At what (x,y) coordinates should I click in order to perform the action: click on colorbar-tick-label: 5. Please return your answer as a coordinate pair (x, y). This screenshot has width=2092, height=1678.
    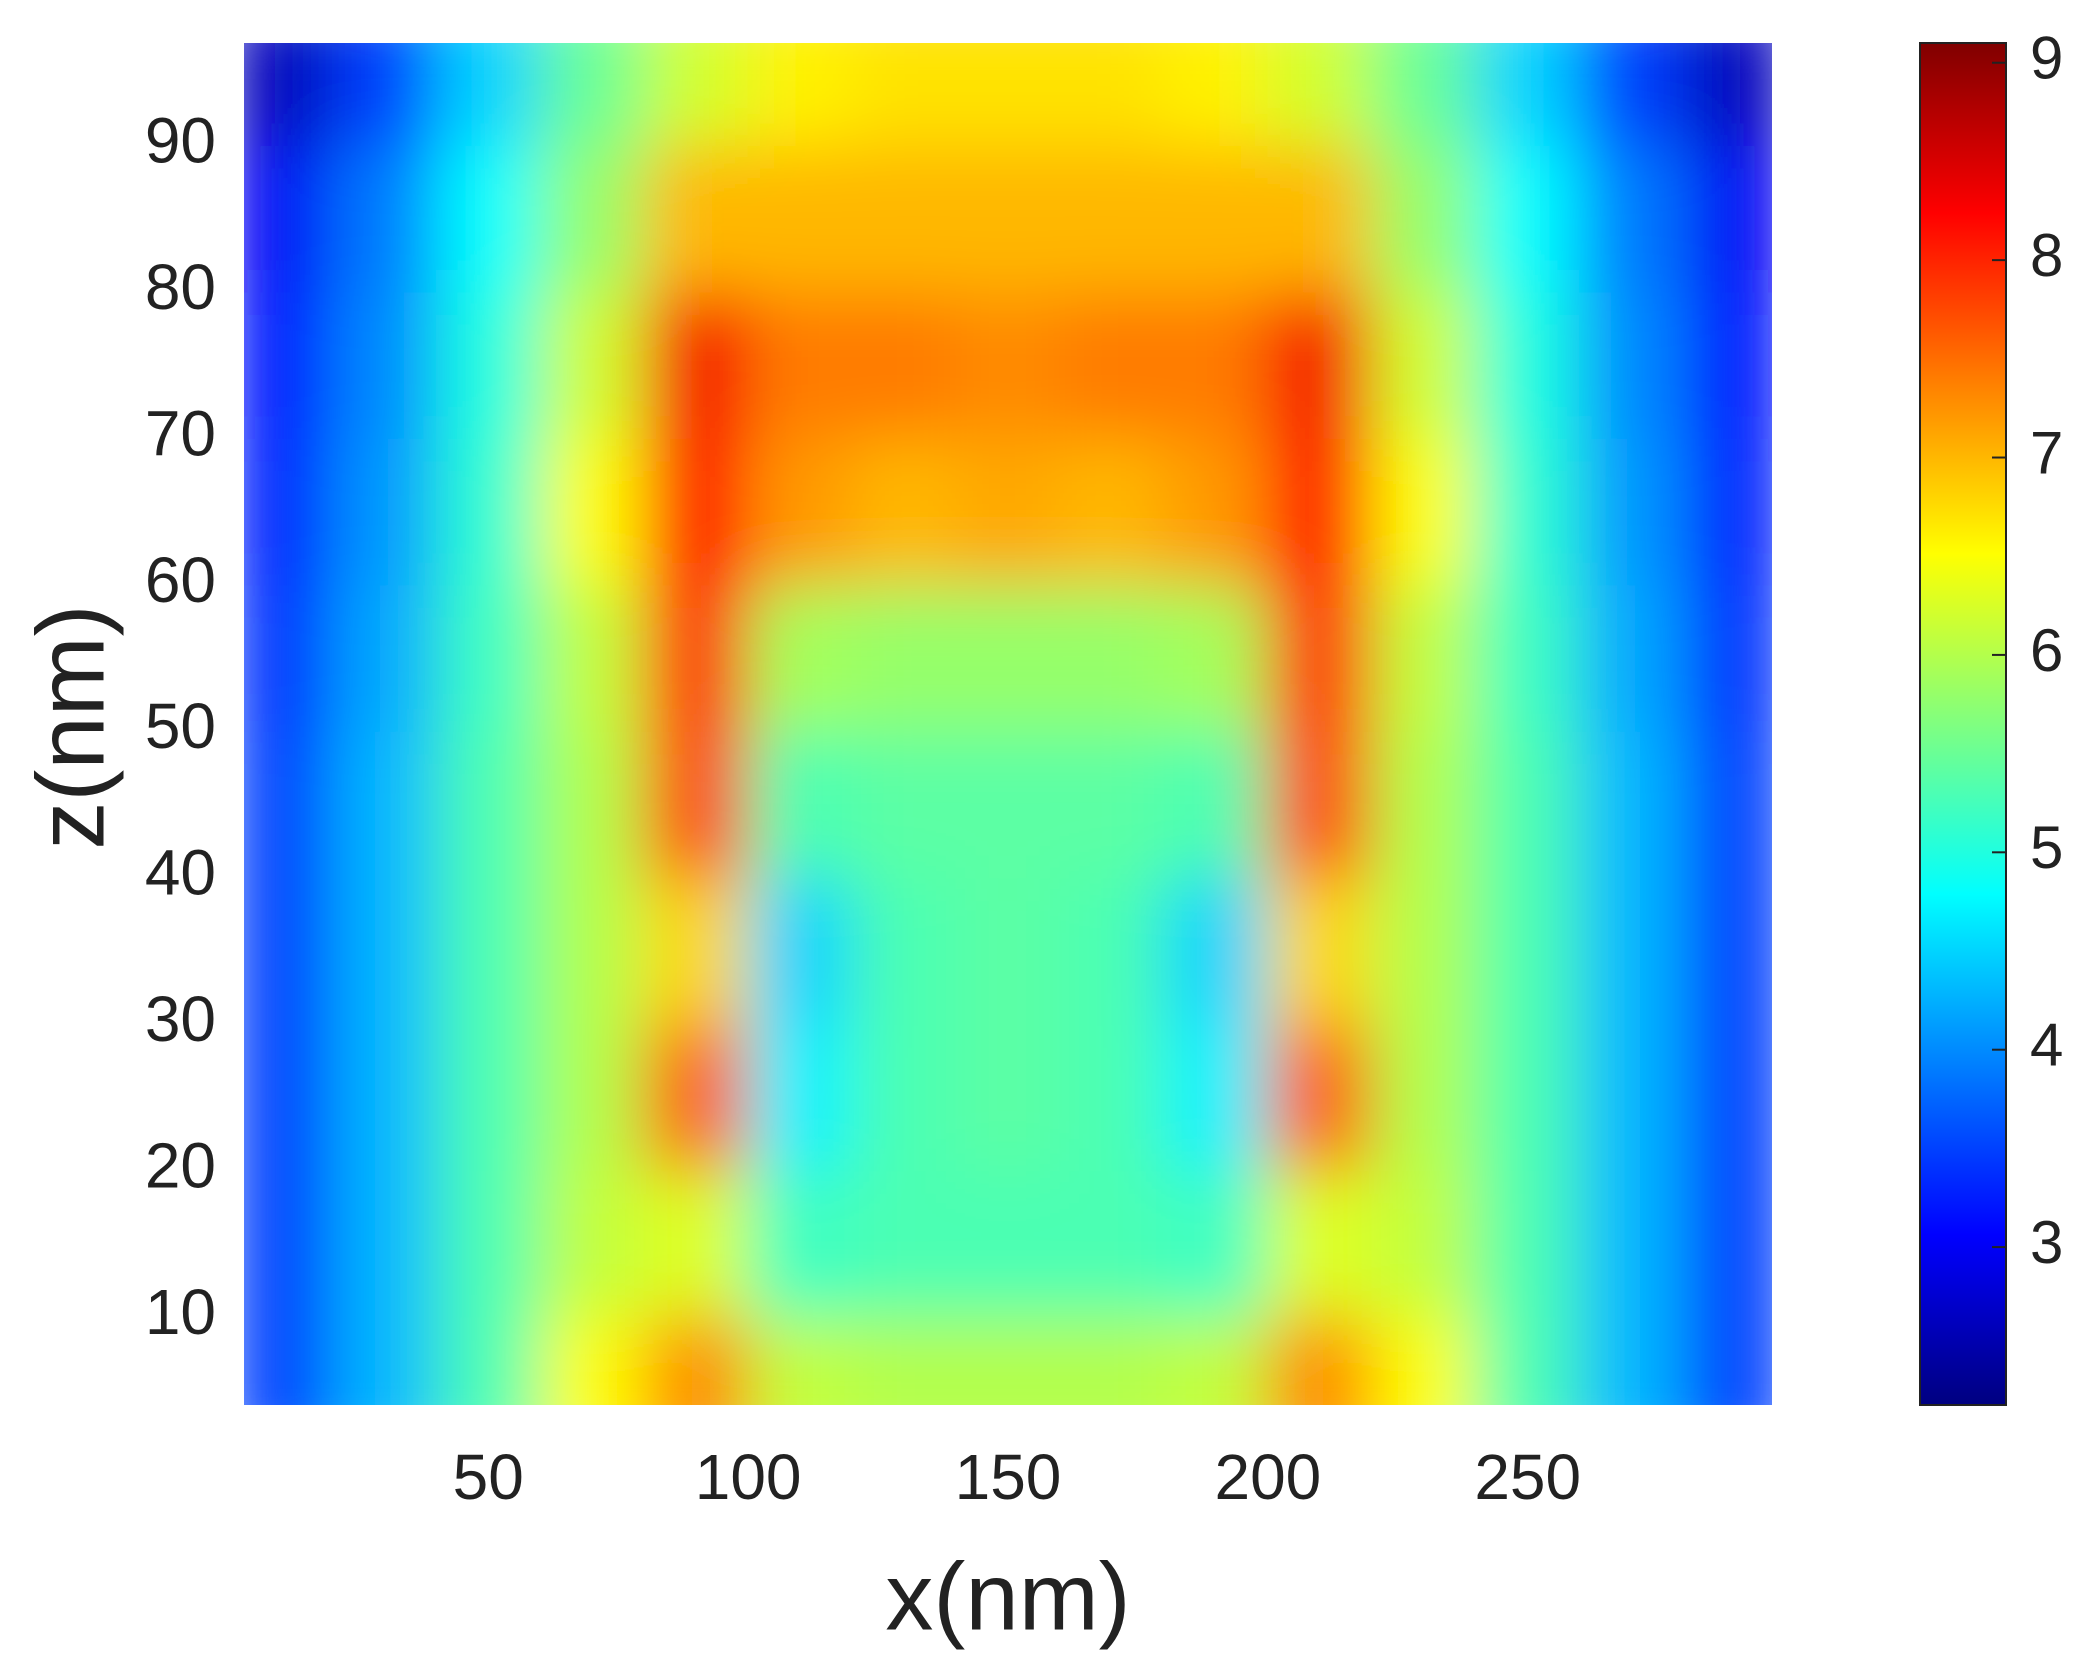
    Looking at the image, I should click on (2046, 847).